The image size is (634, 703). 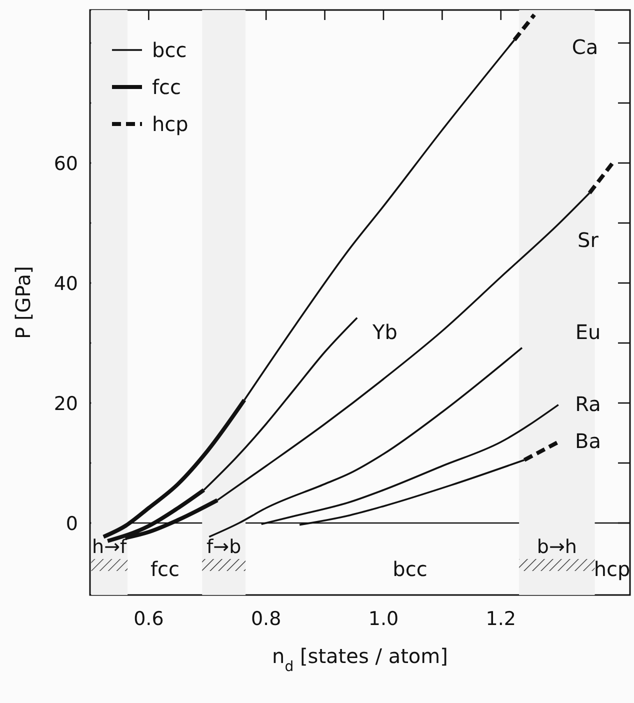 I want to click on annotation: Yb, so click(x=385, y=332).